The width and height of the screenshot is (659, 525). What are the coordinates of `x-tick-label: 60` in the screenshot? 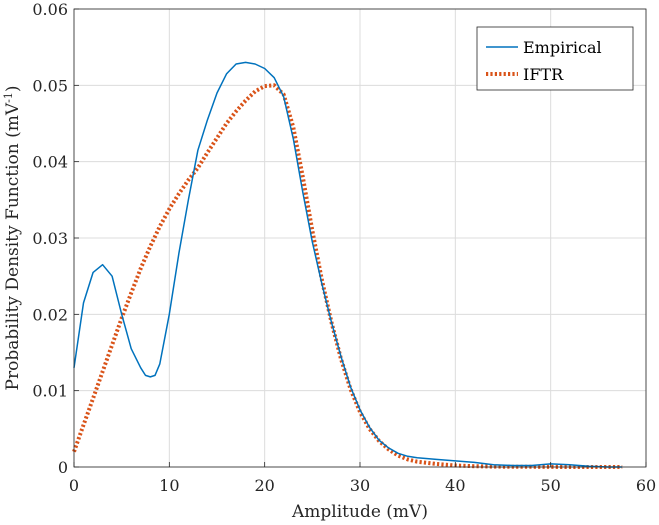 It's located at (646, 485).